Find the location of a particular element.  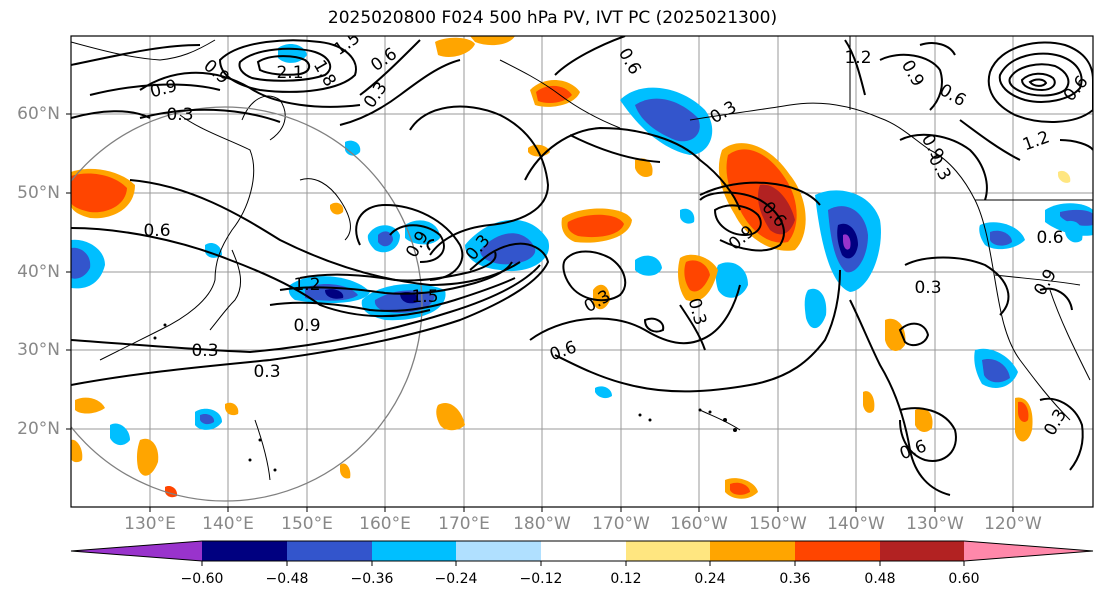

islands is located at coordinates (445, 397).